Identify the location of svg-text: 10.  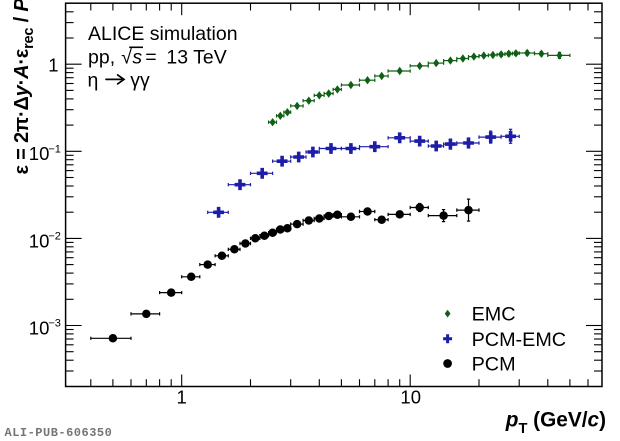
(410, 397).